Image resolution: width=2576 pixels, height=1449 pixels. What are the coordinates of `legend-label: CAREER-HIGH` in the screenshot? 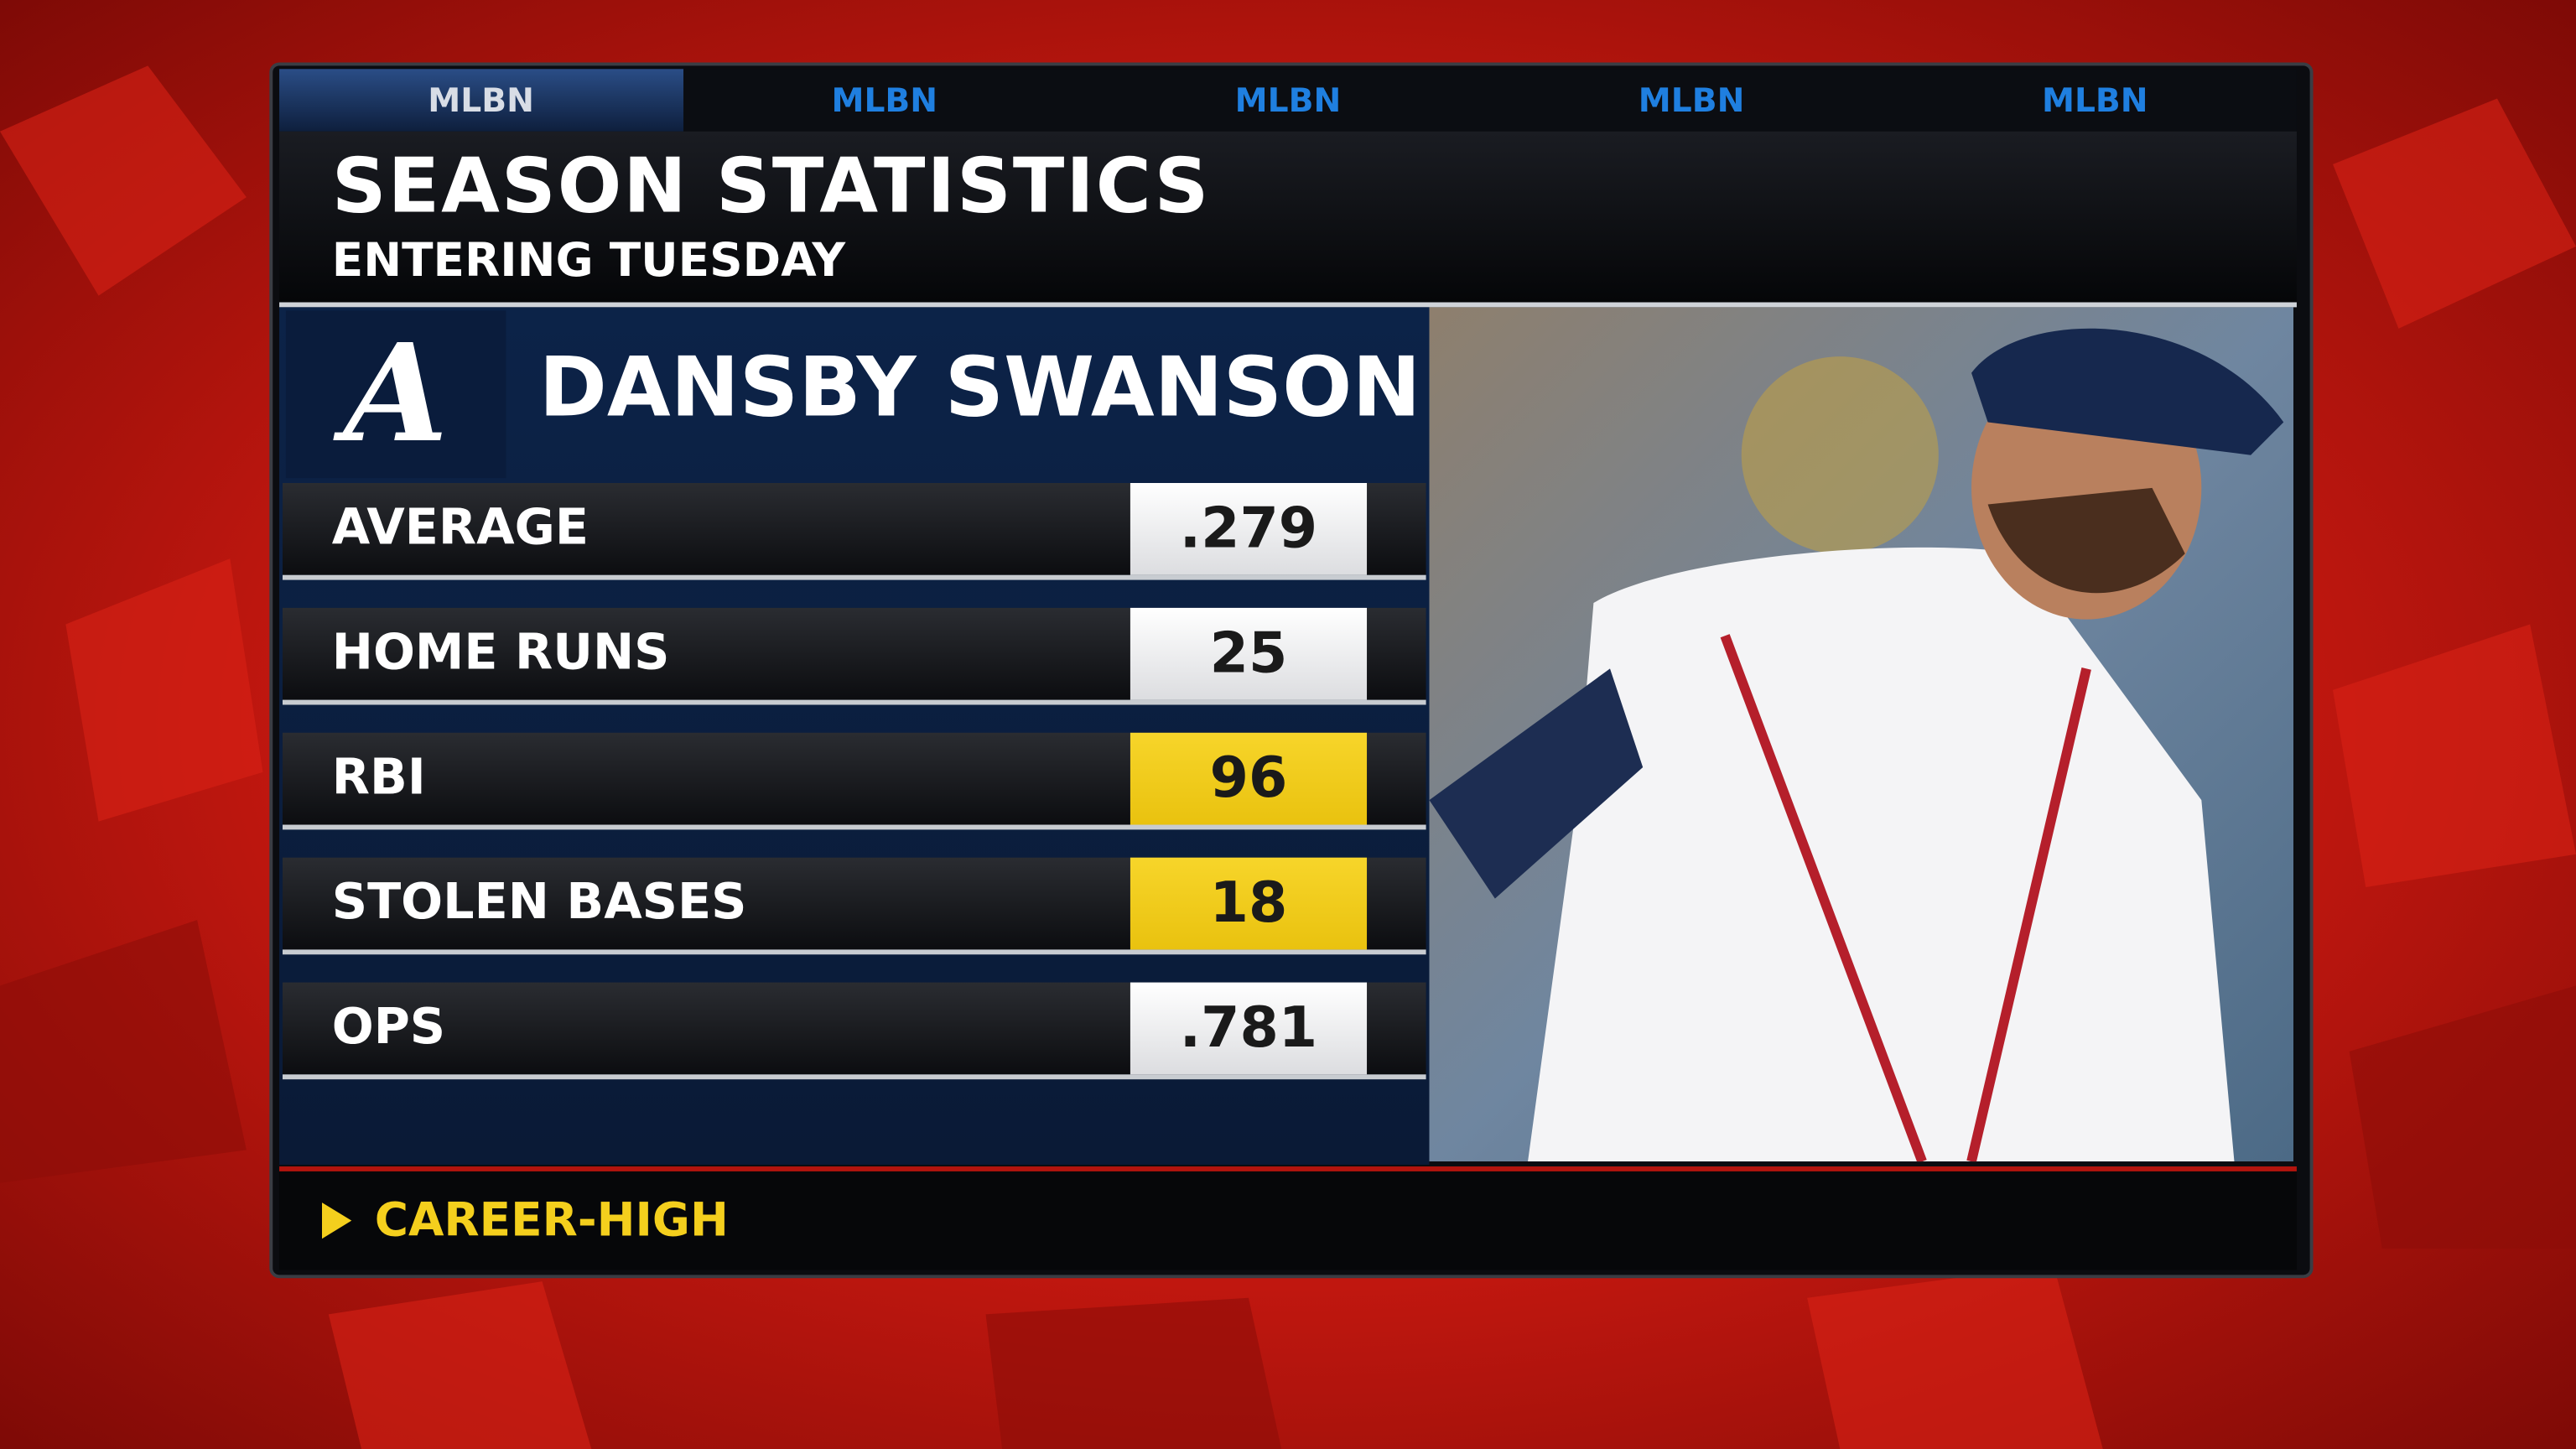 It's located at (551, 1220).